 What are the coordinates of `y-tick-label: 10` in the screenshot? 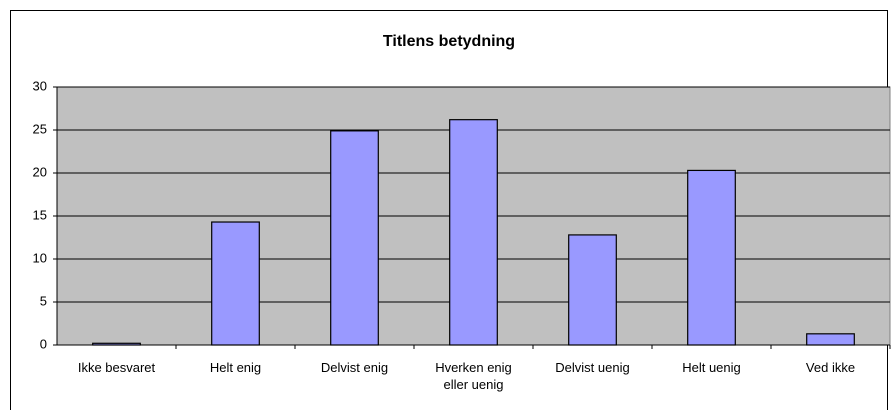 It's located at (40, 257).